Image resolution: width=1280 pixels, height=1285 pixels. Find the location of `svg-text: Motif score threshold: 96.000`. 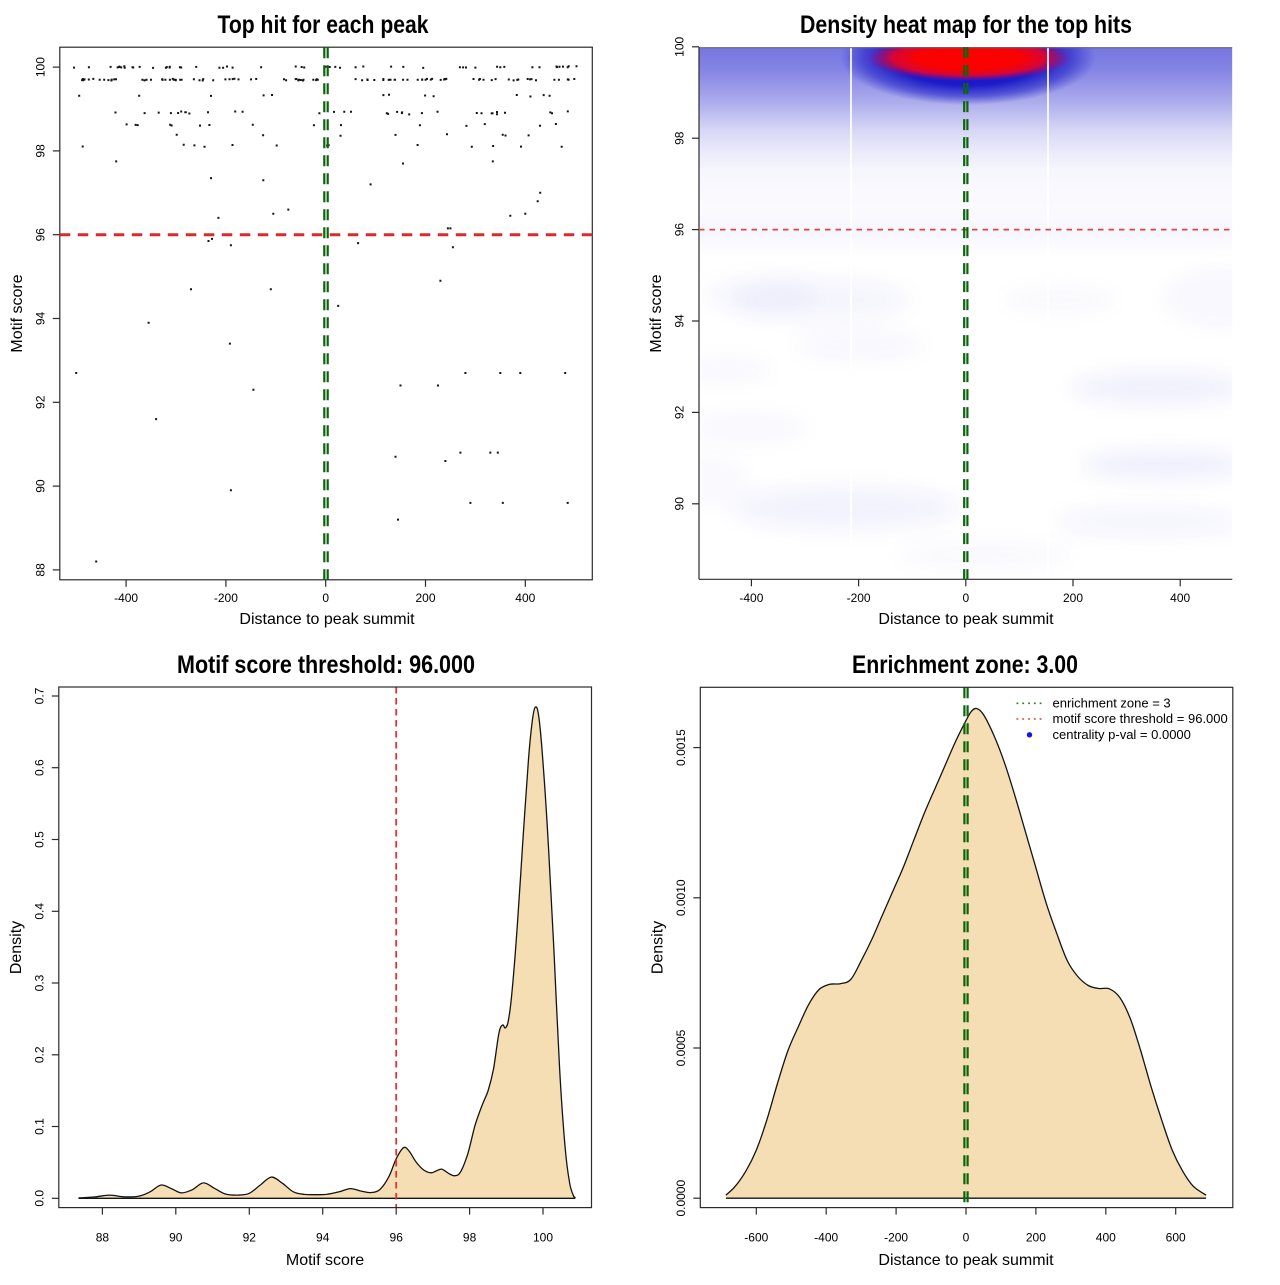

svg-text: Motif score threshold: 96.000 is located at coordinates (326, 665).